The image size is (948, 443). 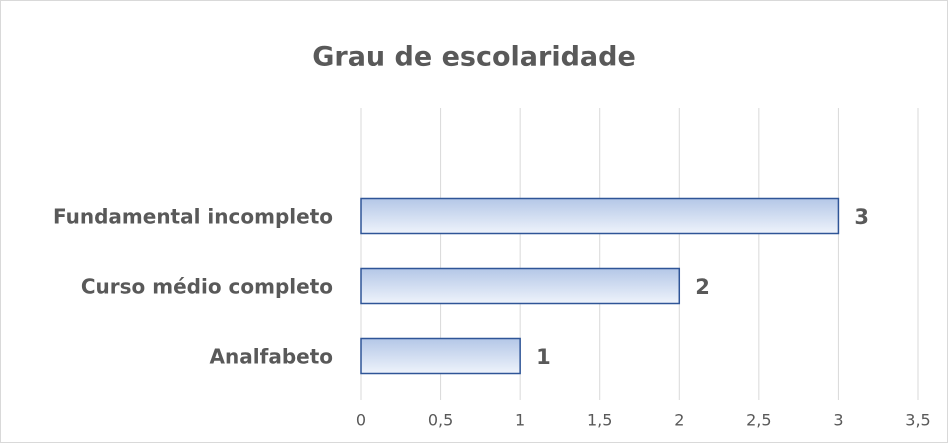 What do you see at coordinates (702, 287) in the screenshot?
I see `data-label: 2` at bounding box center [702, 287].